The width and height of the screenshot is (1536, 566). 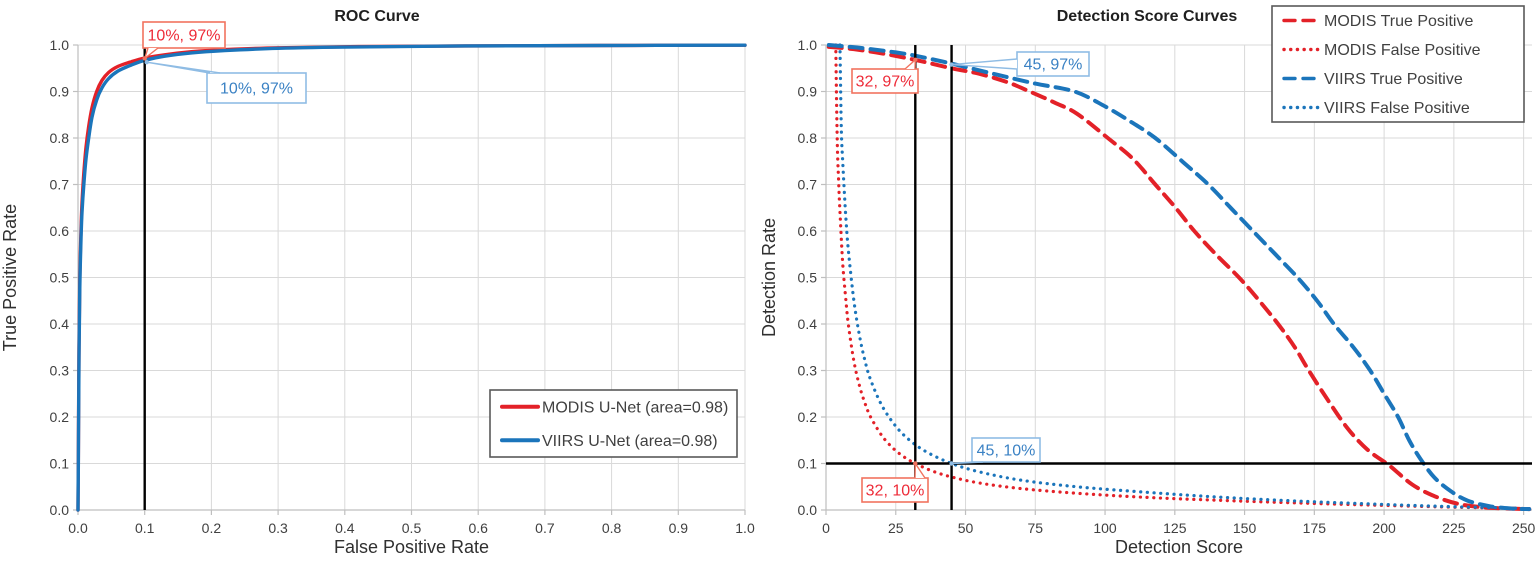 I want to click on y-axis-title: True Positive Rate, so click(x=10, y=277).